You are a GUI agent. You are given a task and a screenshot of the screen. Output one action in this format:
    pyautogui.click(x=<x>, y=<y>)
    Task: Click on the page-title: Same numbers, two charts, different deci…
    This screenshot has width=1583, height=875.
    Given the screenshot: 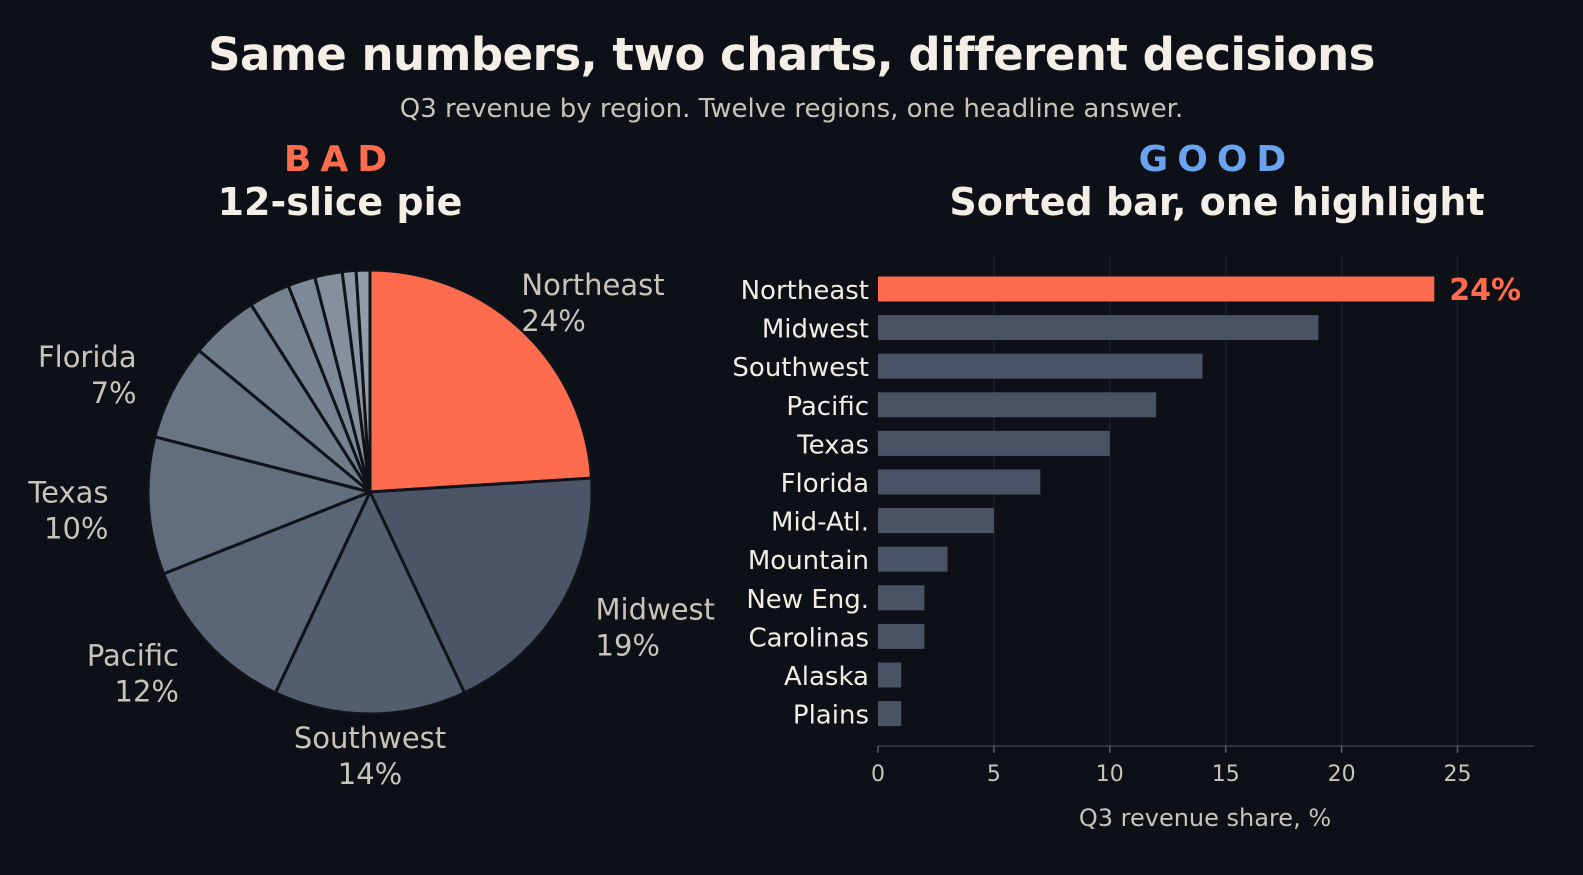 What is the action you would take?
    pyautogui.click(x=791, y=54)
    